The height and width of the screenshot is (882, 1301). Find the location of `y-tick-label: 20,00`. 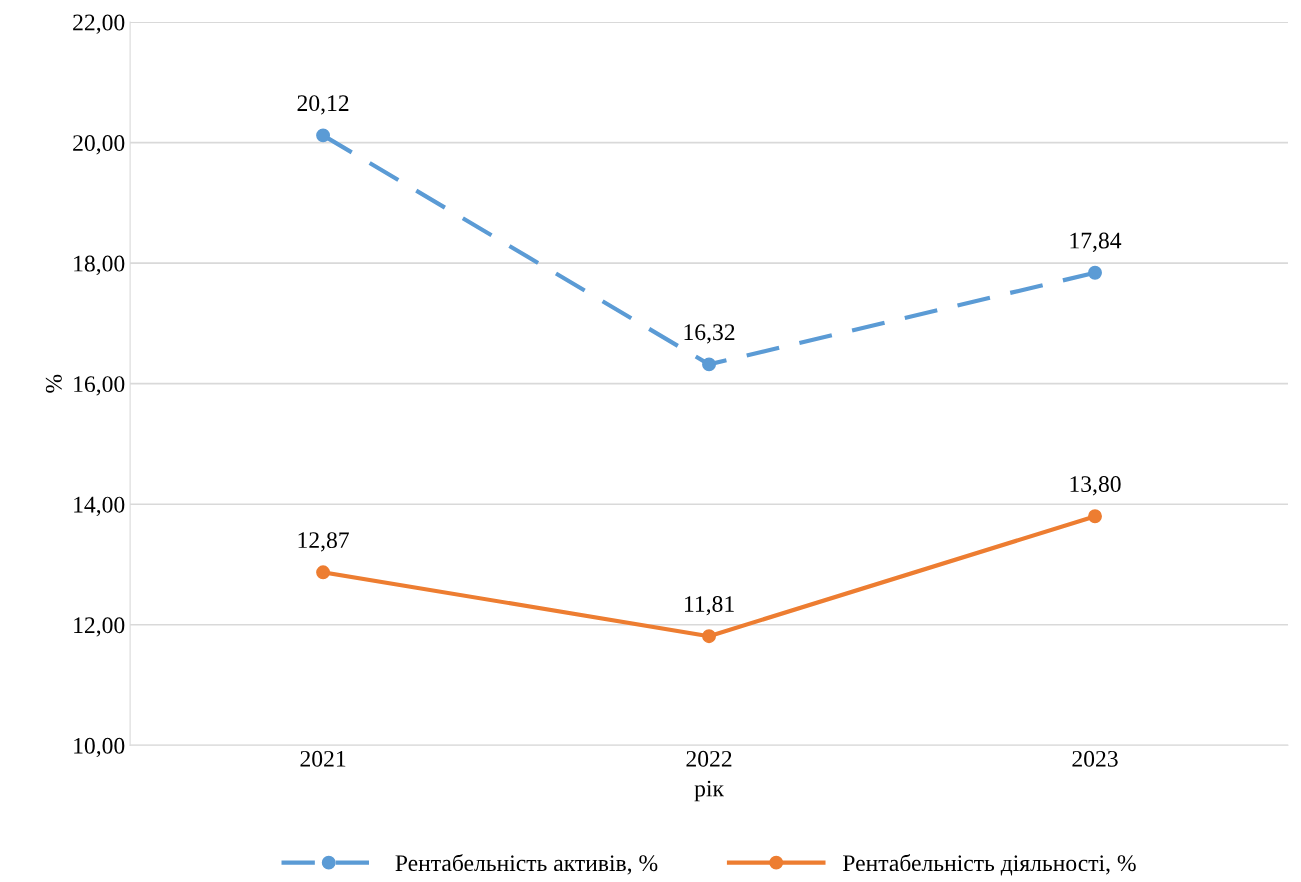

y-tick-label: 20,00 is located at coordinates (99, 145).